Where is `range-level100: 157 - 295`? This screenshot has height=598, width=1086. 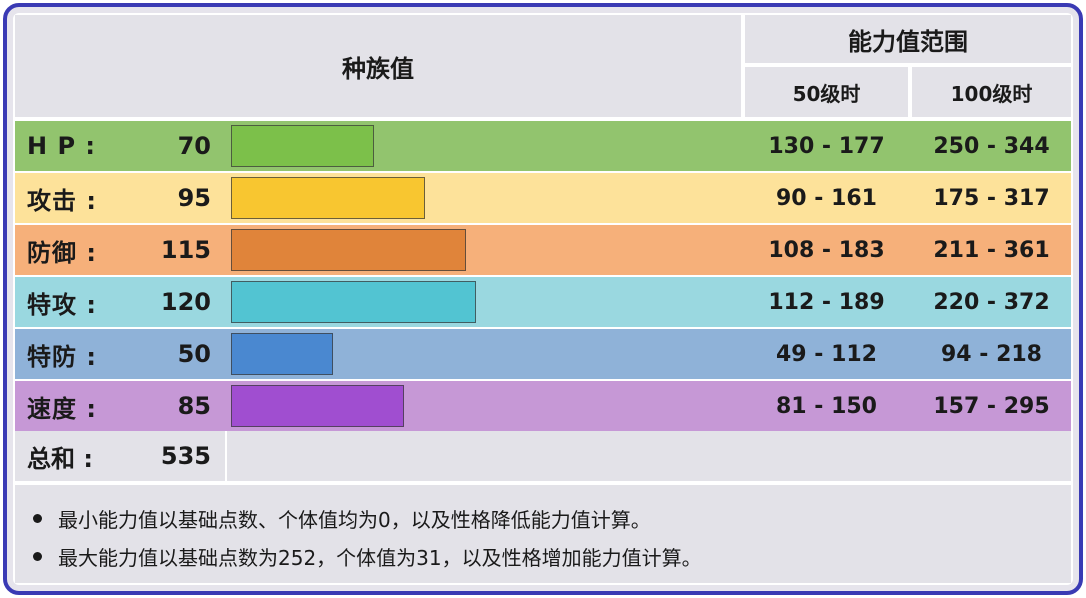 range-level100: 157 - 295 is located at coordinates (991, 406).